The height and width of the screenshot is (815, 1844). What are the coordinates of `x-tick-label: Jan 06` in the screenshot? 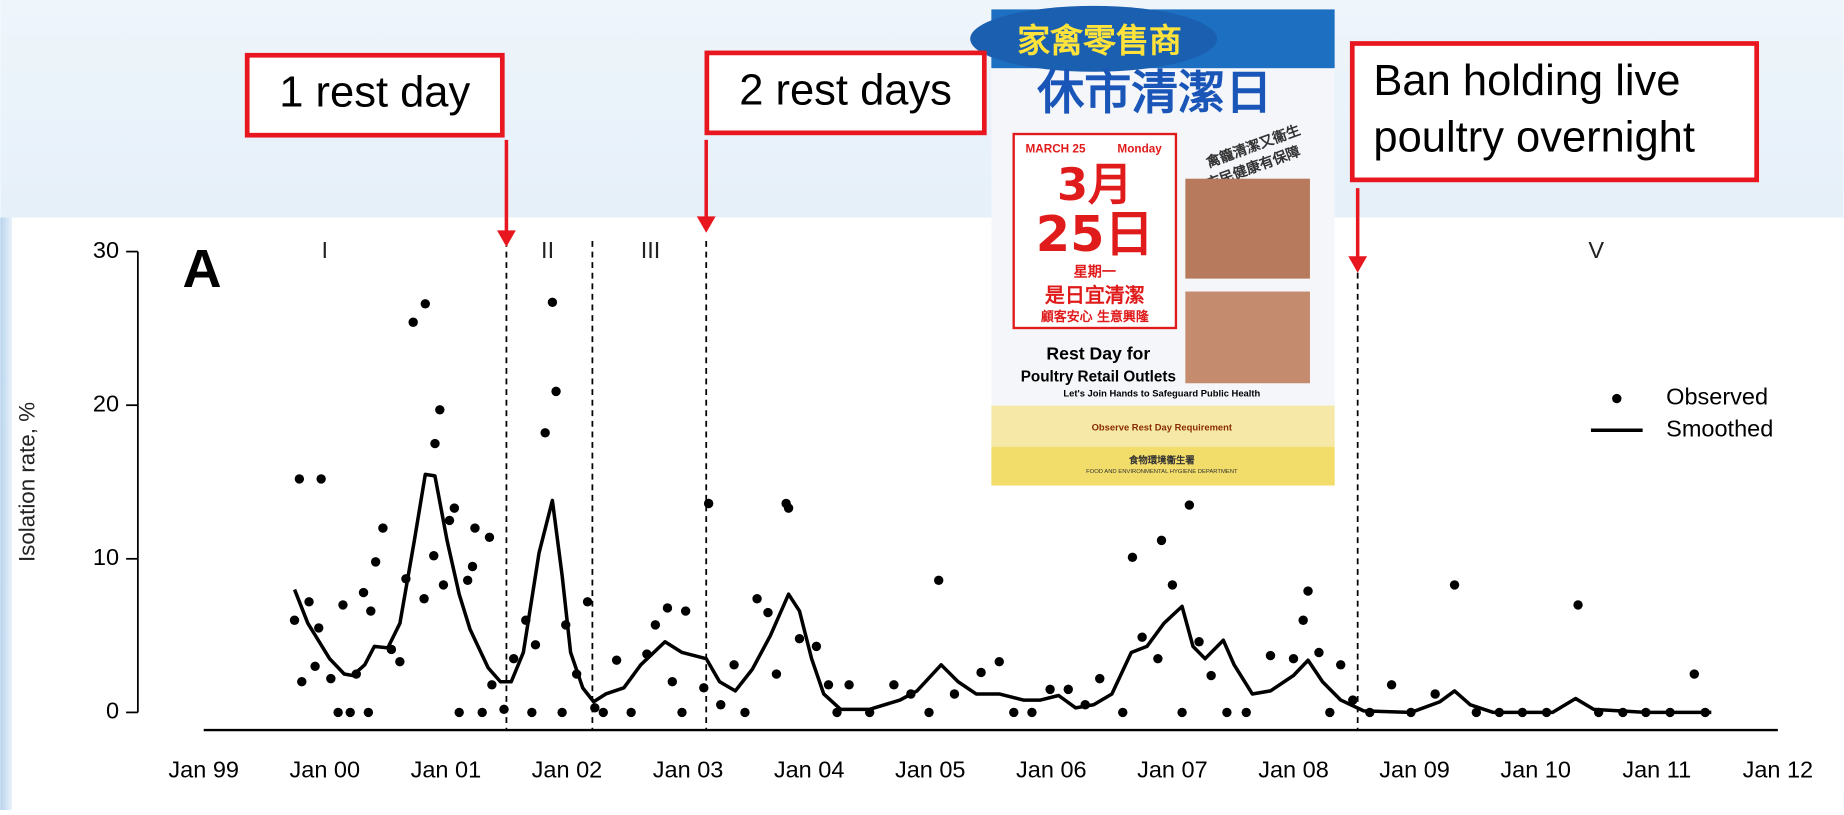 It's located at (1051, 769).